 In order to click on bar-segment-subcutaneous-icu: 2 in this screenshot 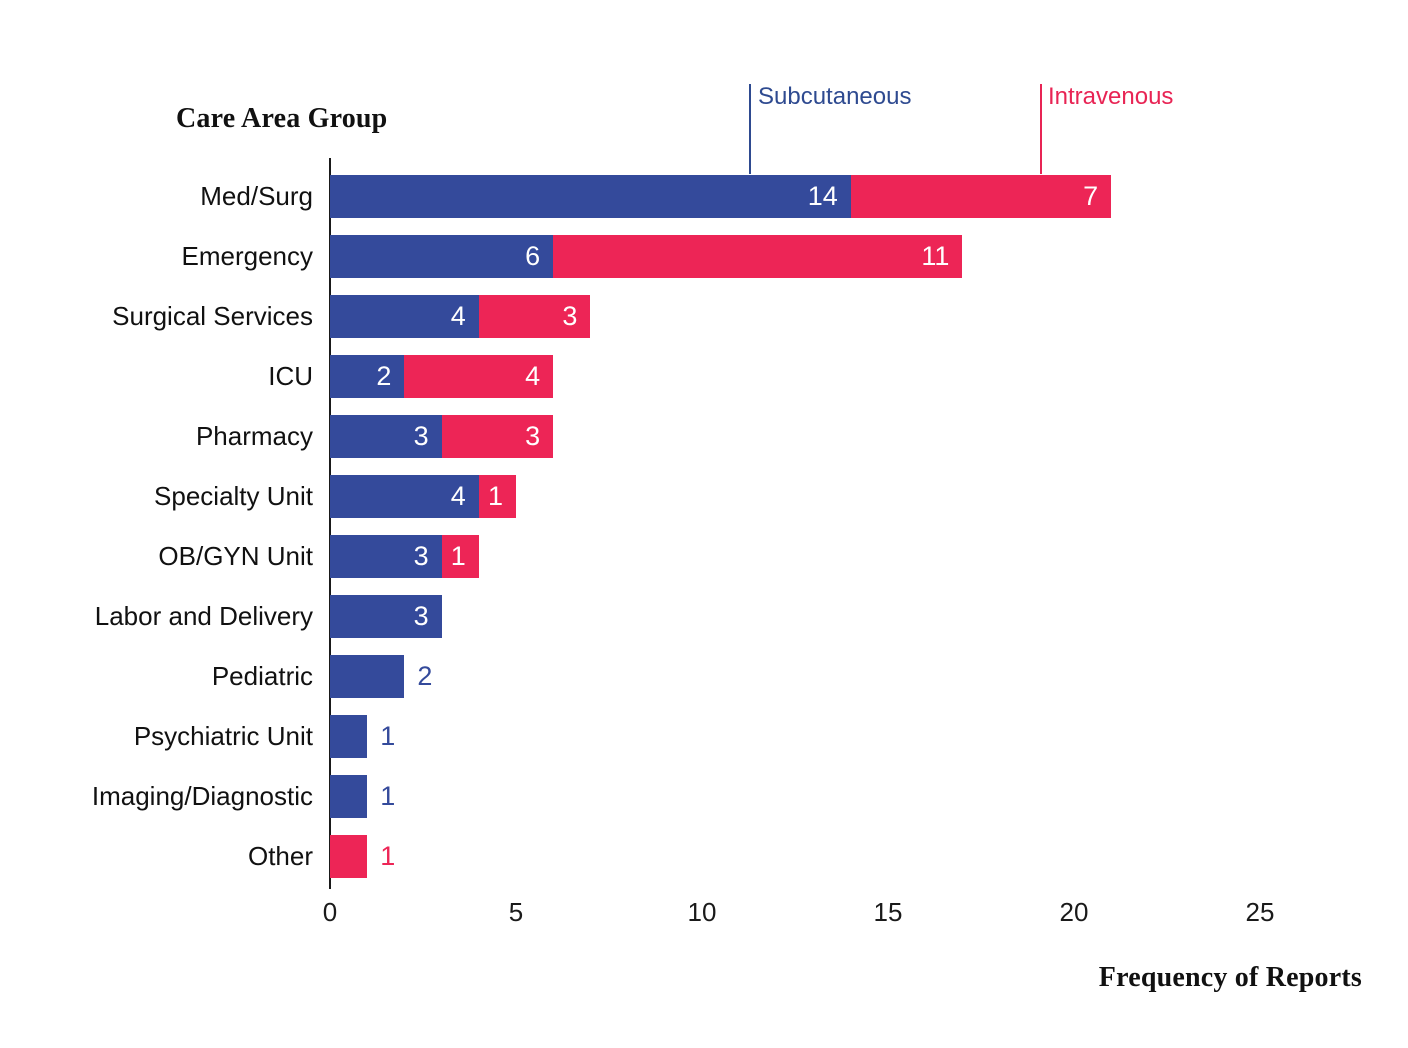, I will do `click(367, 376)`.